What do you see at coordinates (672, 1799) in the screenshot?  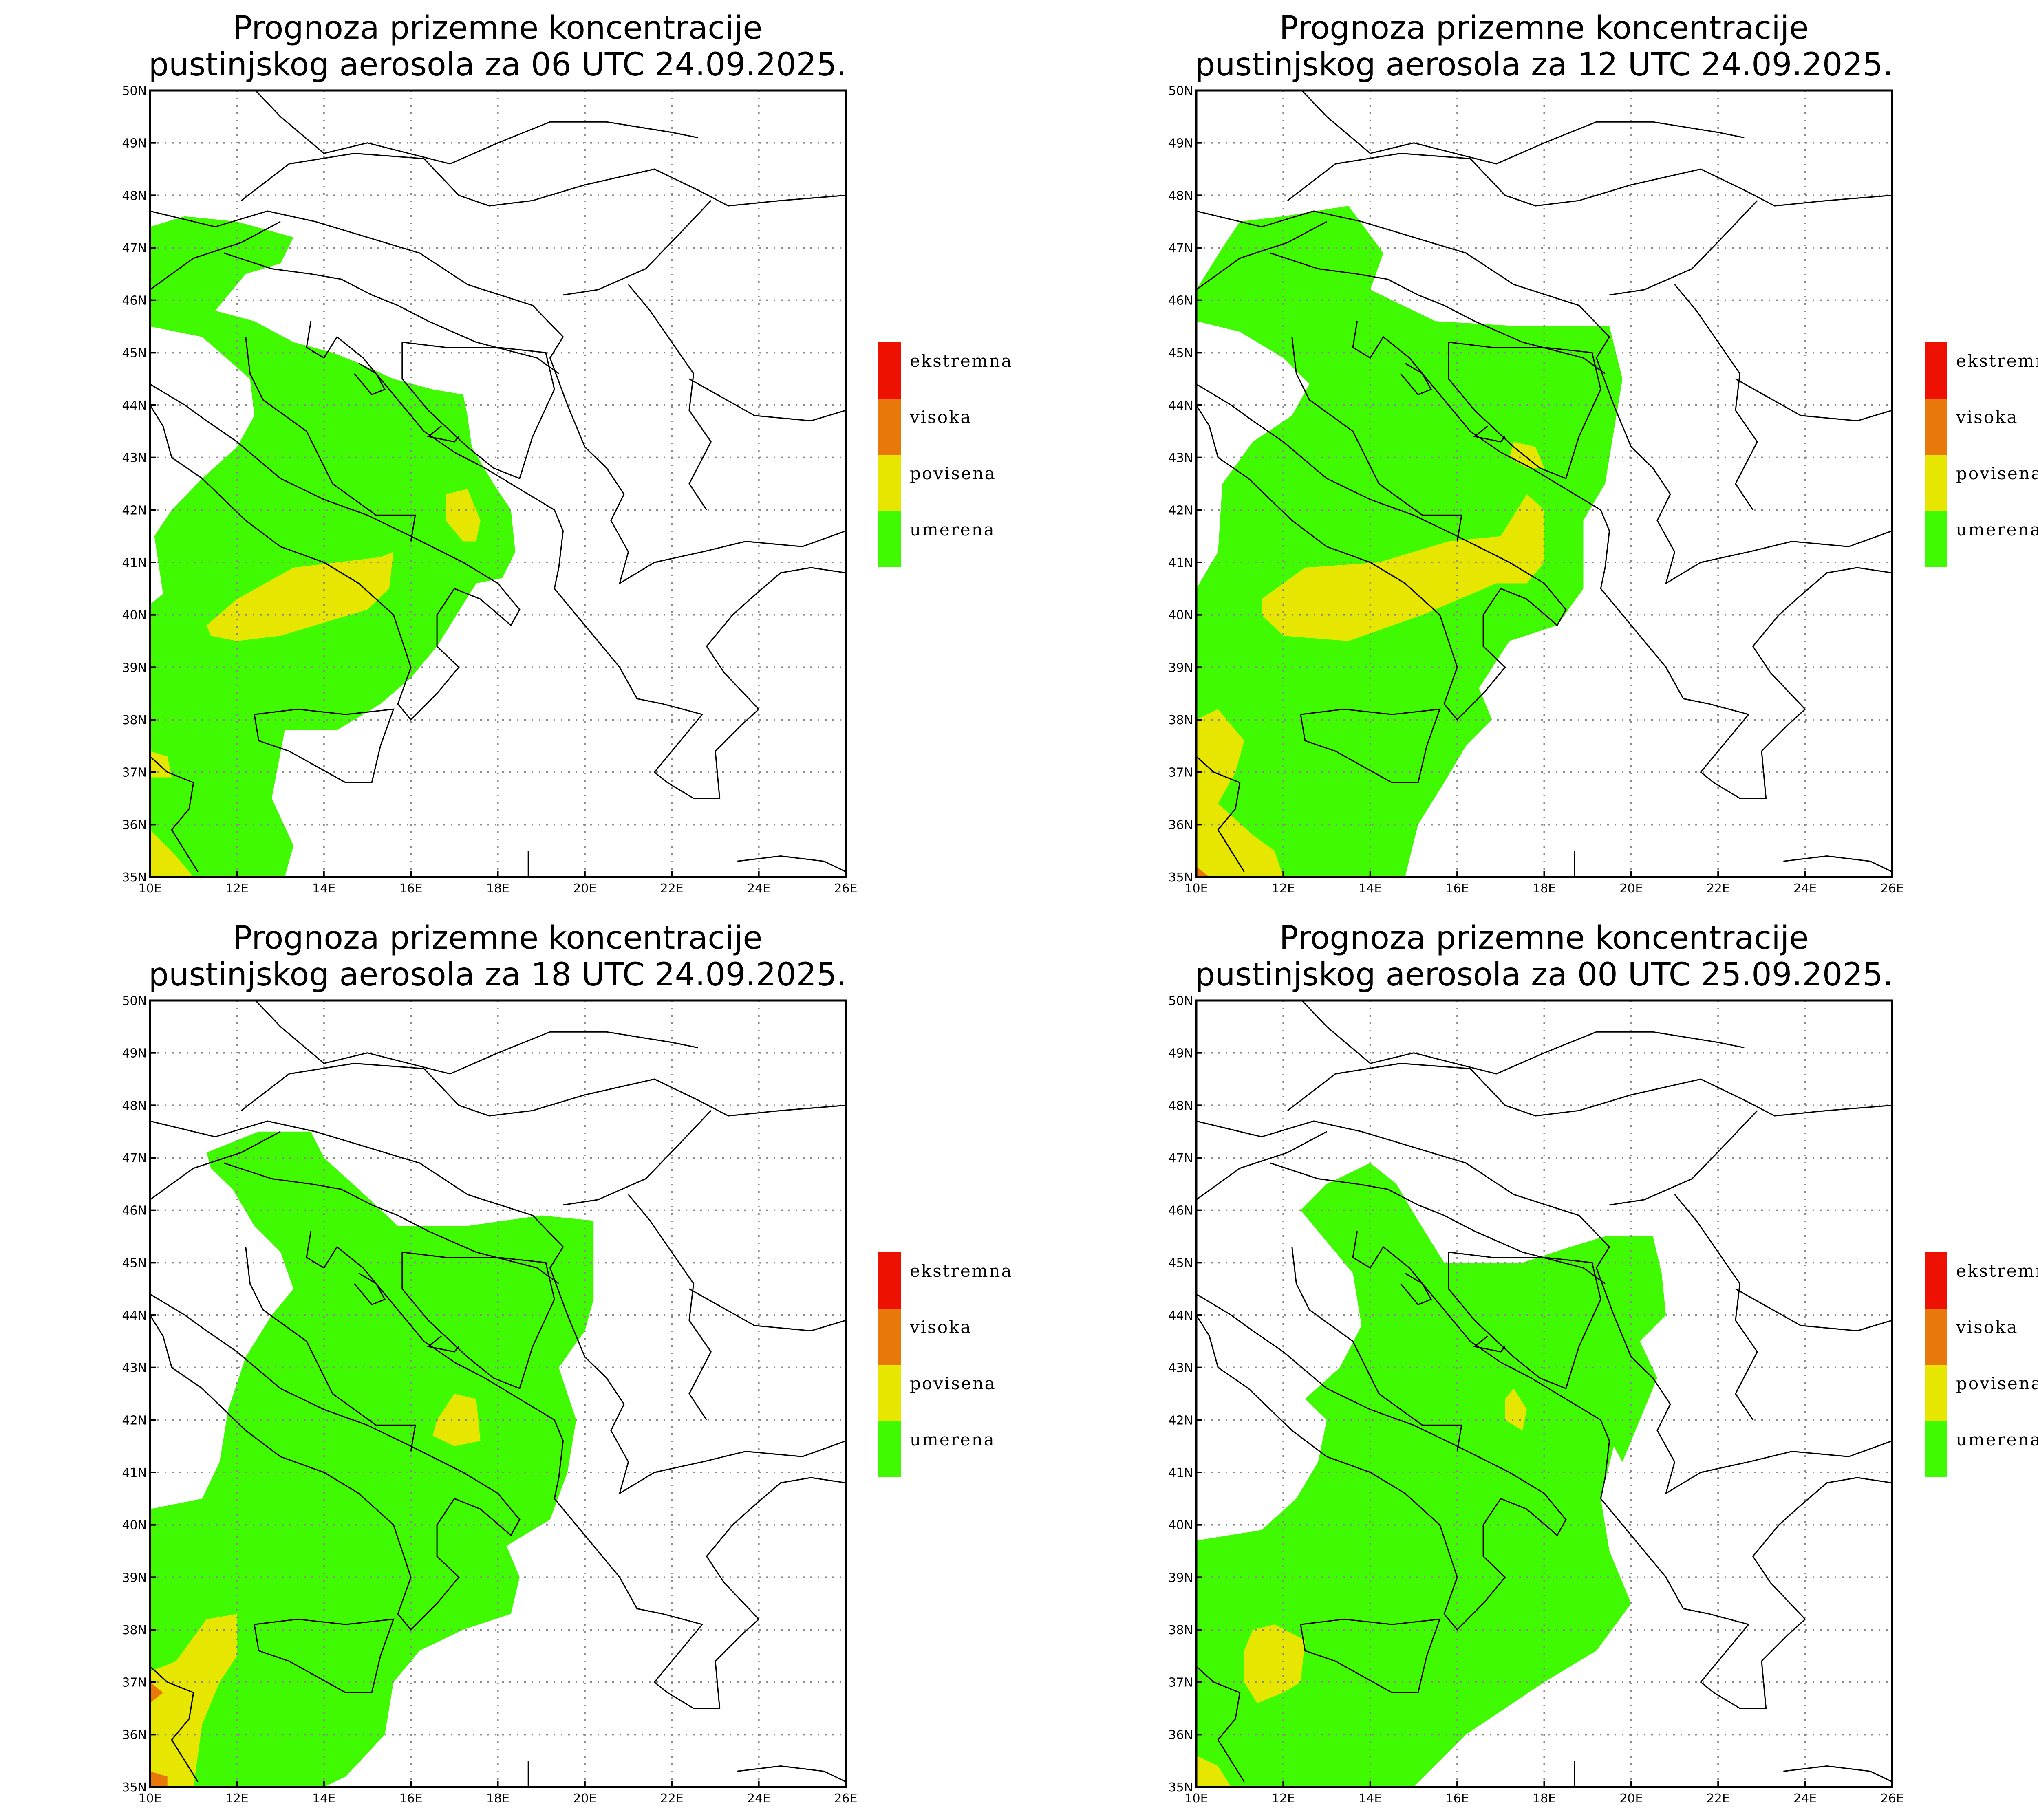 I see `lon-tick-label: 22E` at bounding box center [672, 1799].